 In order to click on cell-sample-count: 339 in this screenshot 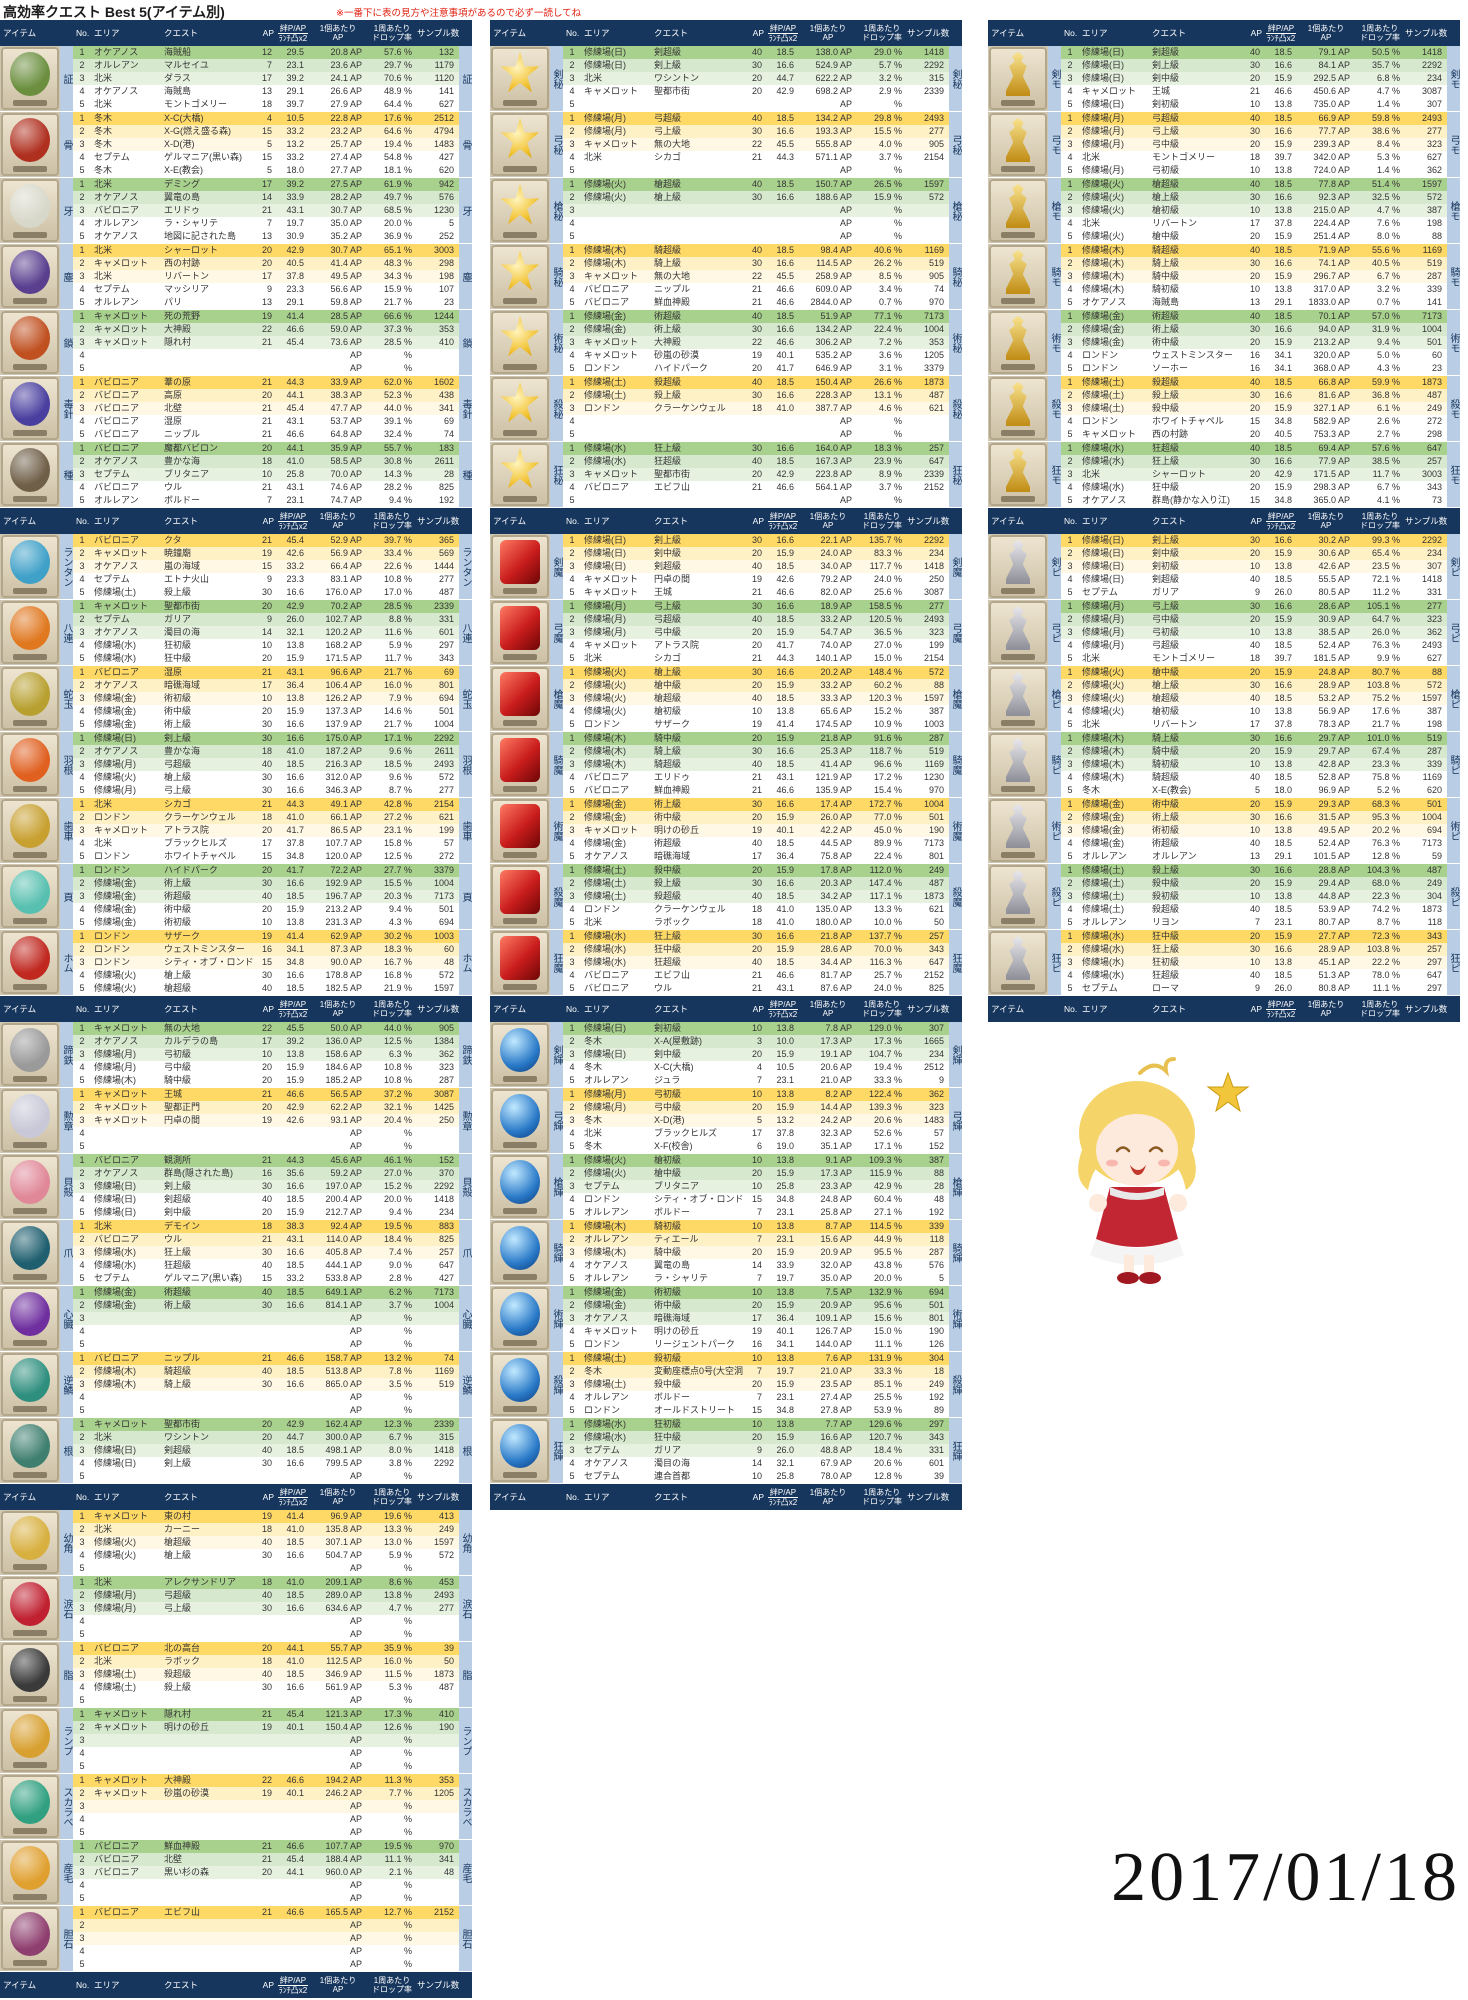, I will do `click(936, 1226)`.